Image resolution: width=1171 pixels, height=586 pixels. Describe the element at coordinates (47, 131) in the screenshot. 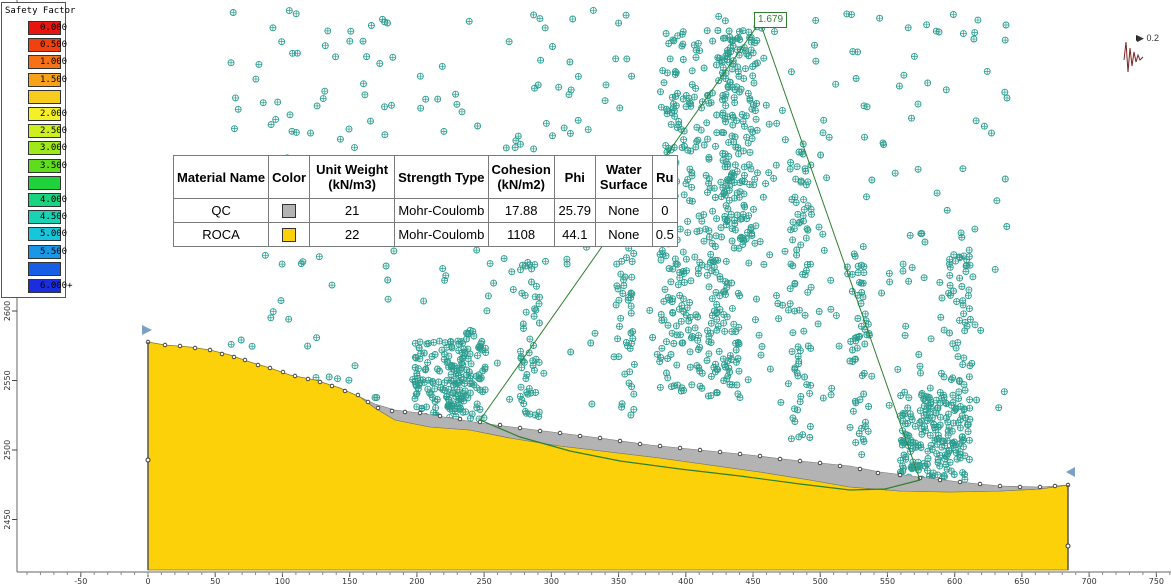

I see `legend-swatch: 2.500` at that location.